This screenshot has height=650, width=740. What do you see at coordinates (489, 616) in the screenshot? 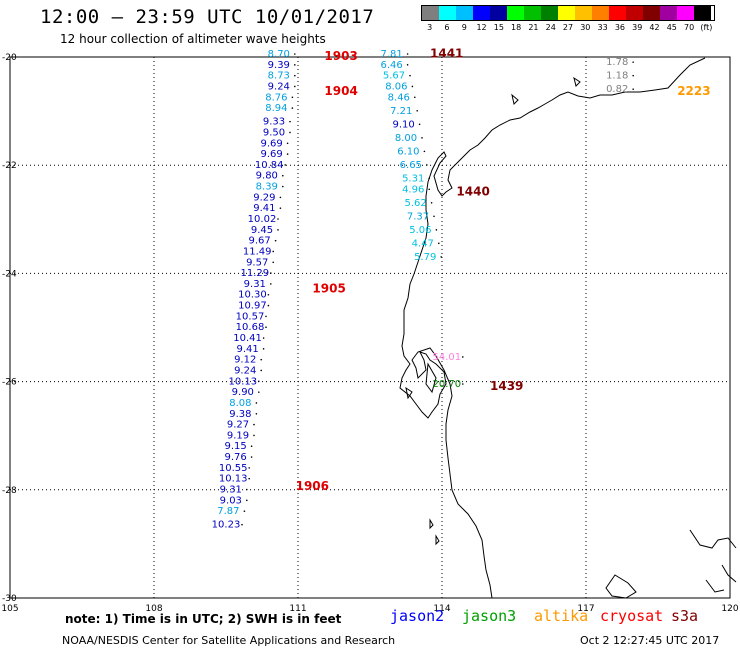
I see `satellite-name: jason3` at bounding box center [489, 616].